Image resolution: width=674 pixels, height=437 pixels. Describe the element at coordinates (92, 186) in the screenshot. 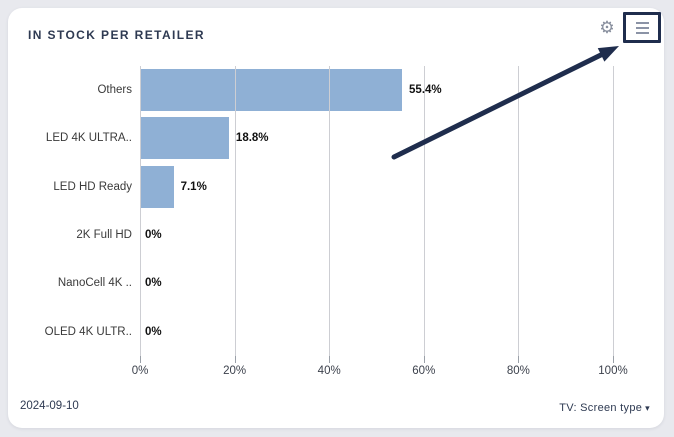

I see `category-label: LED HD Ready` at that location.